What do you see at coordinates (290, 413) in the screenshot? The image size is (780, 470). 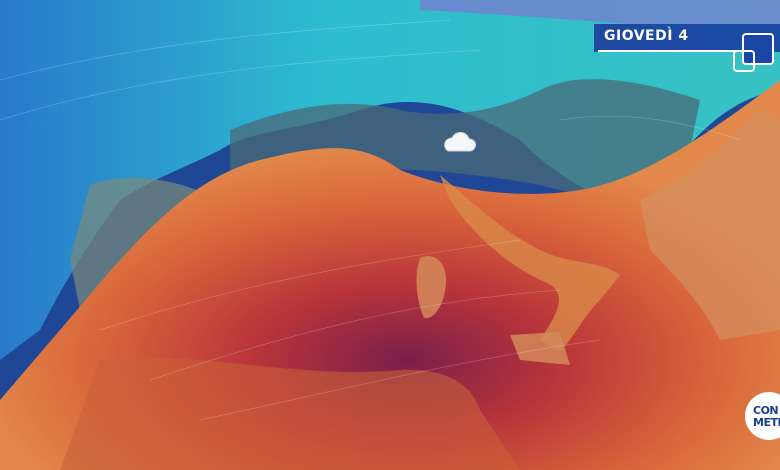 I see `africa-land` at bounding box center [290, 413].